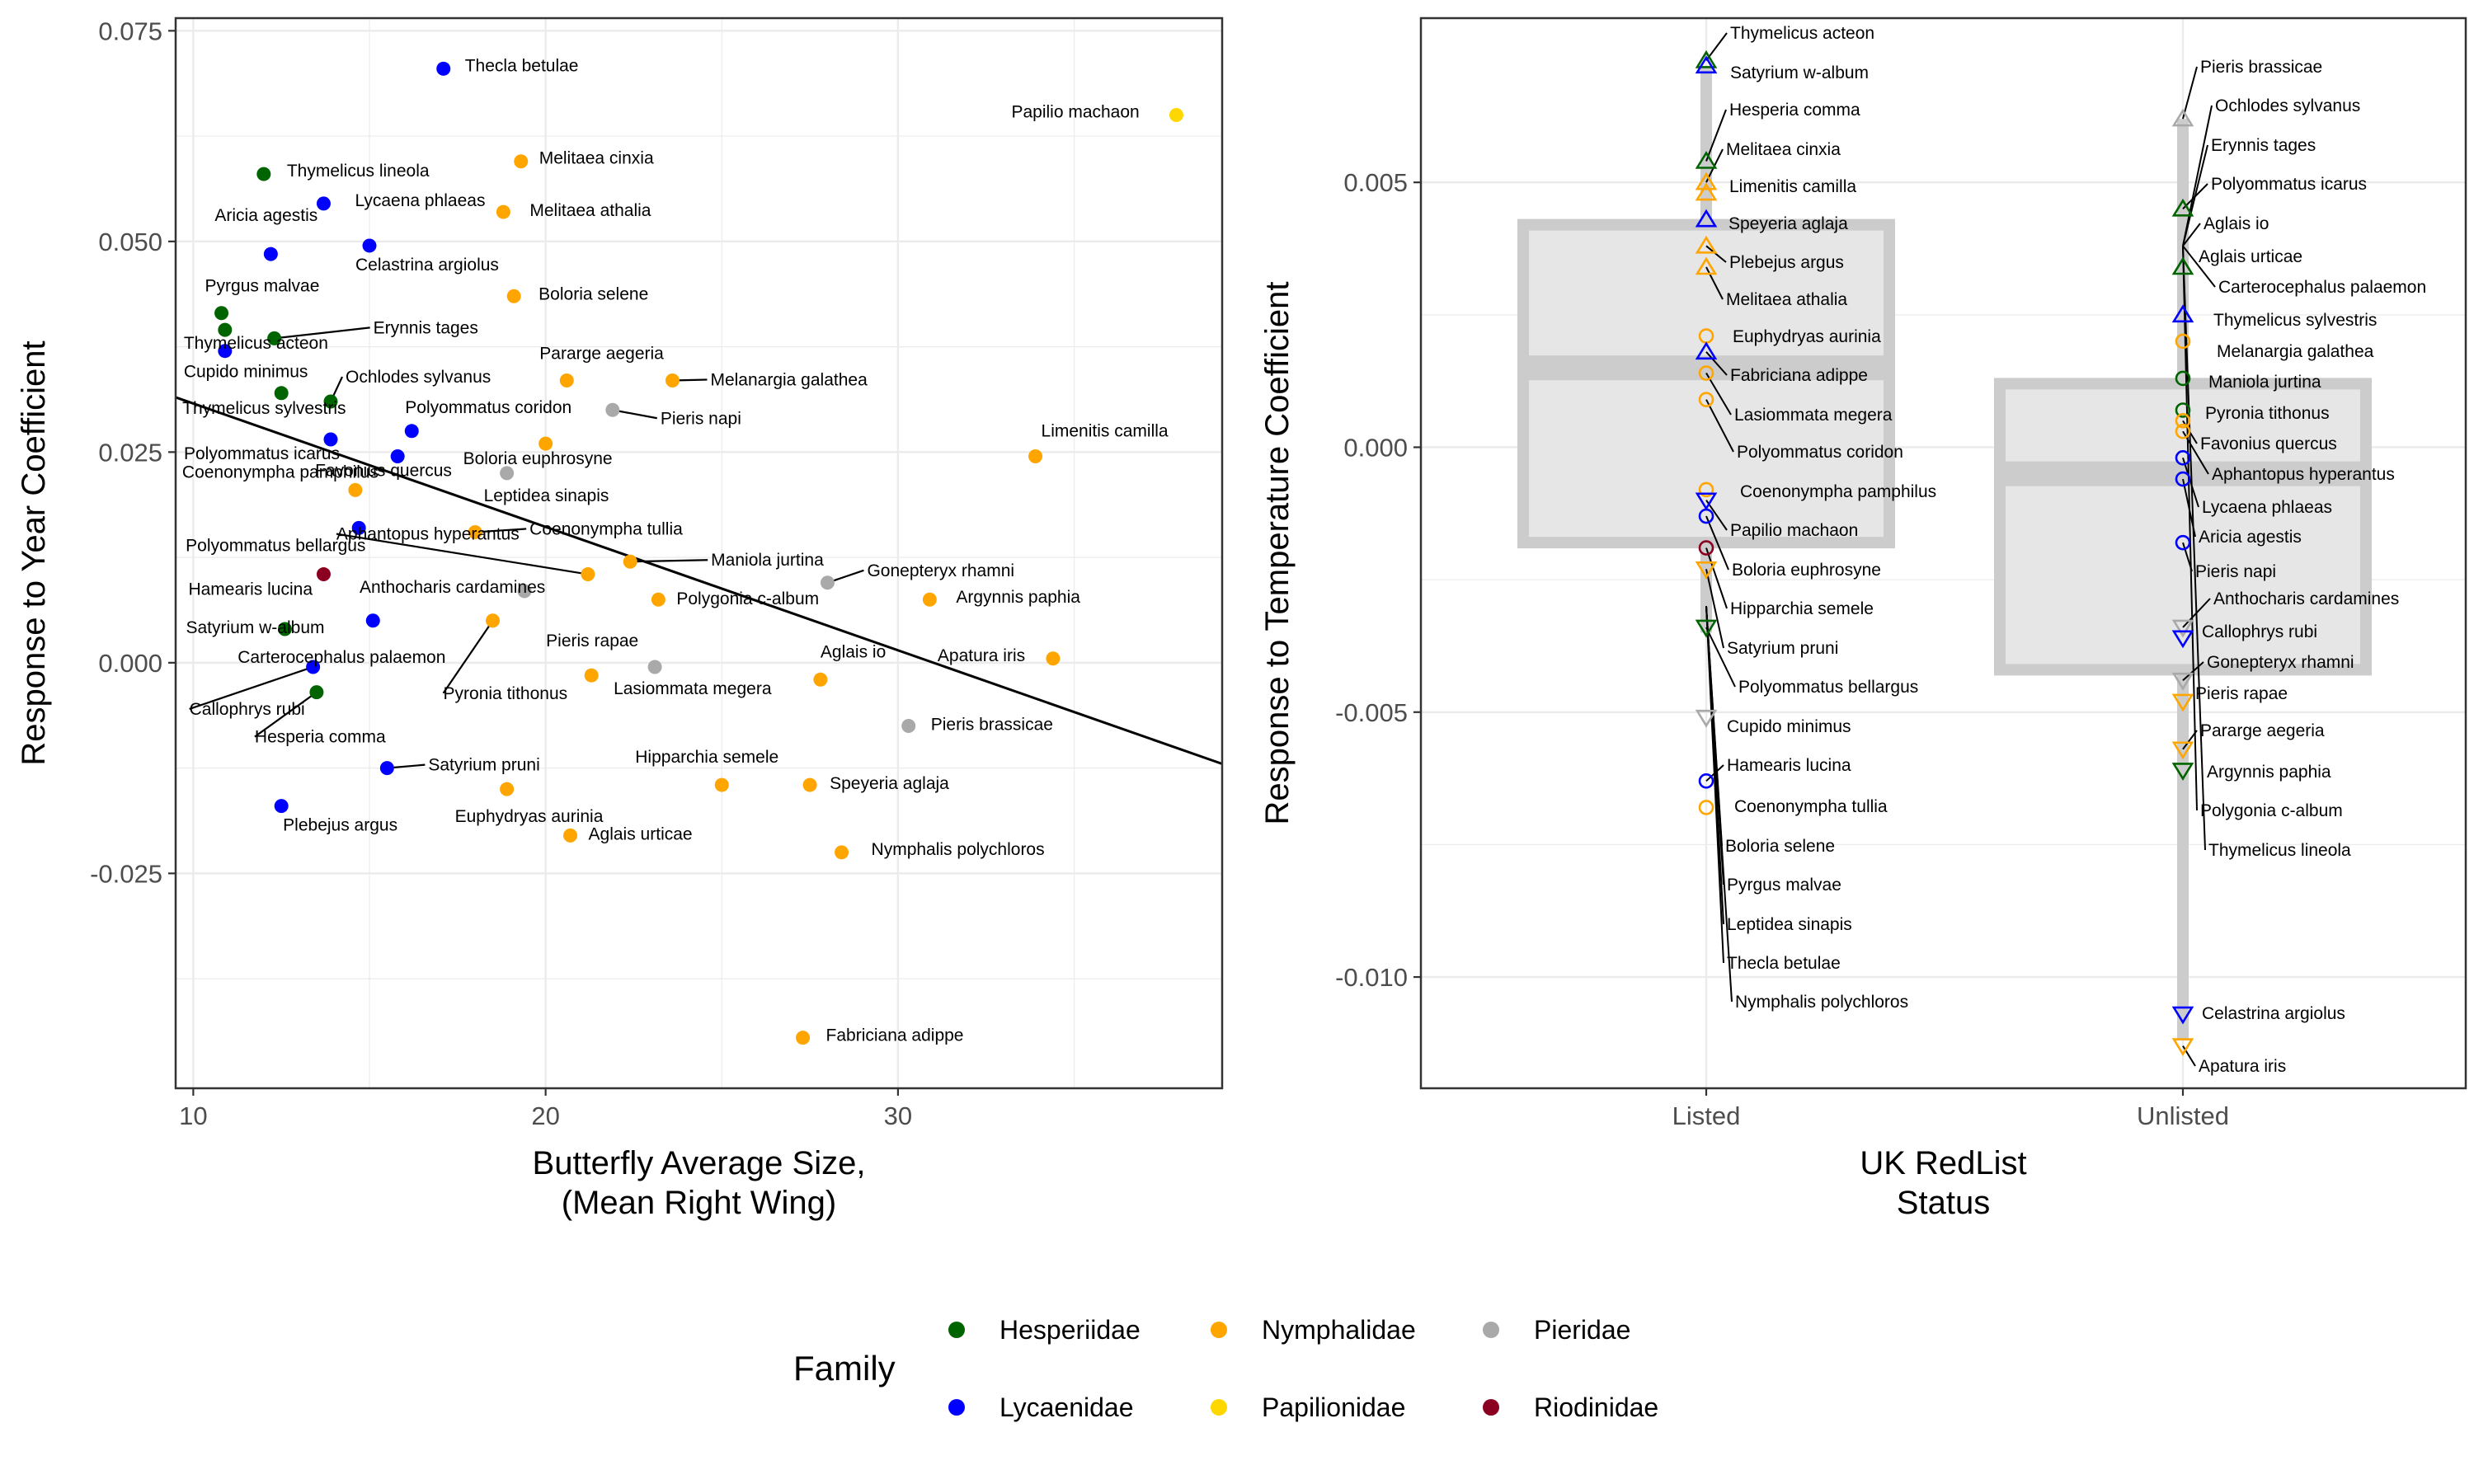 This screenshot has height=1484, width=2474. Describe the element at coordinates (355, 490) in the screenshot. I see `point-coenonympha-pamphilus` at that location.